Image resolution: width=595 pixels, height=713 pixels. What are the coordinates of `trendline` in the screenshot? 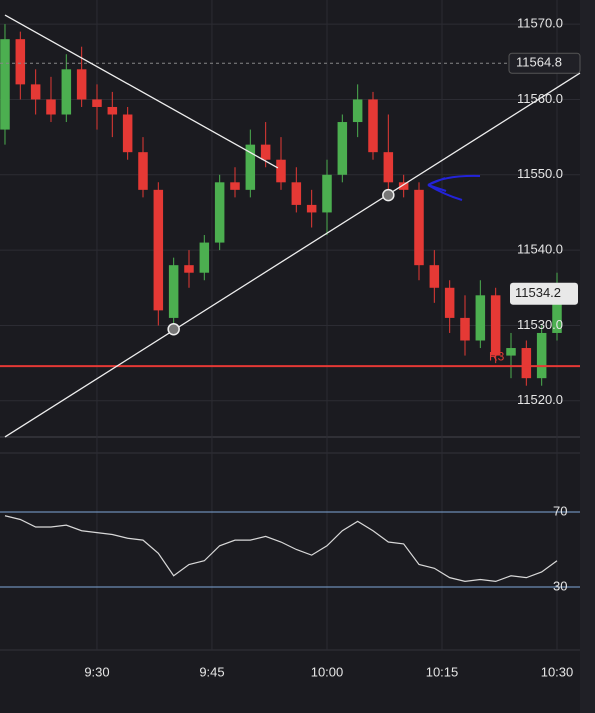 It's located at (141, 91).